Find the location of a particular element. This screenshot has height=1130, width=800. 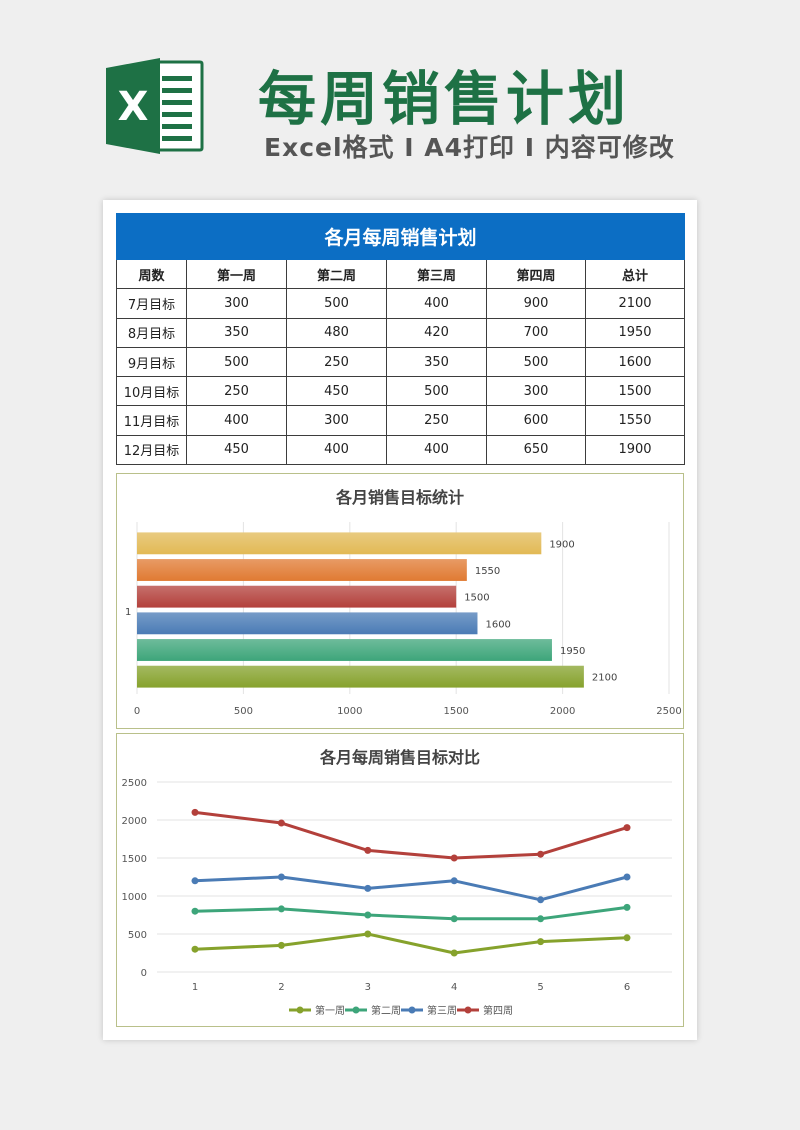

table-cell: 650 is located at coordinates (536, 450).